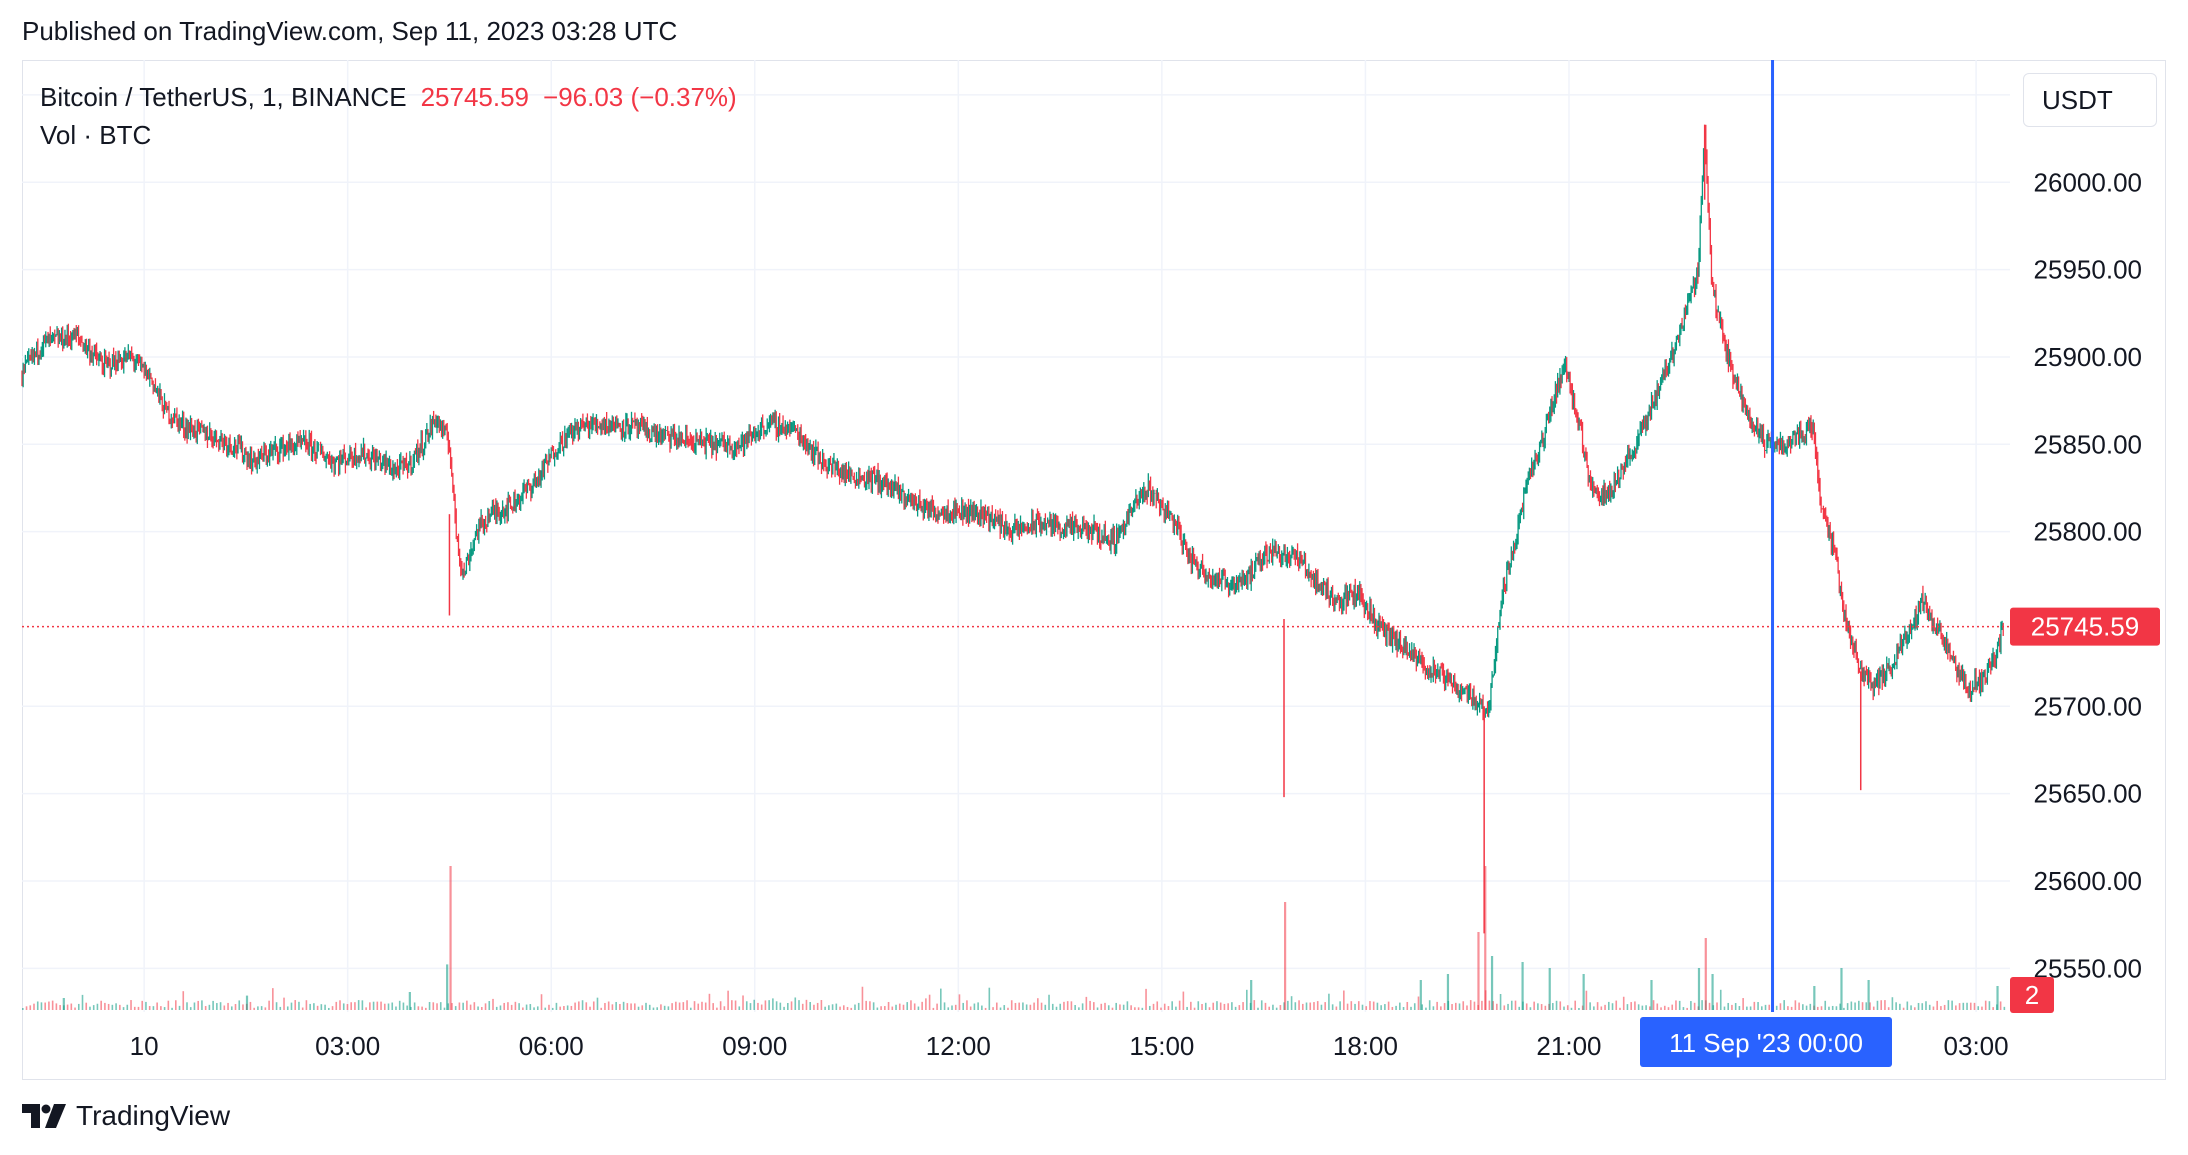 This screenshot has width=2188, height=1155. I want to click on footer-brand: TradingView, so click(126, 1116).